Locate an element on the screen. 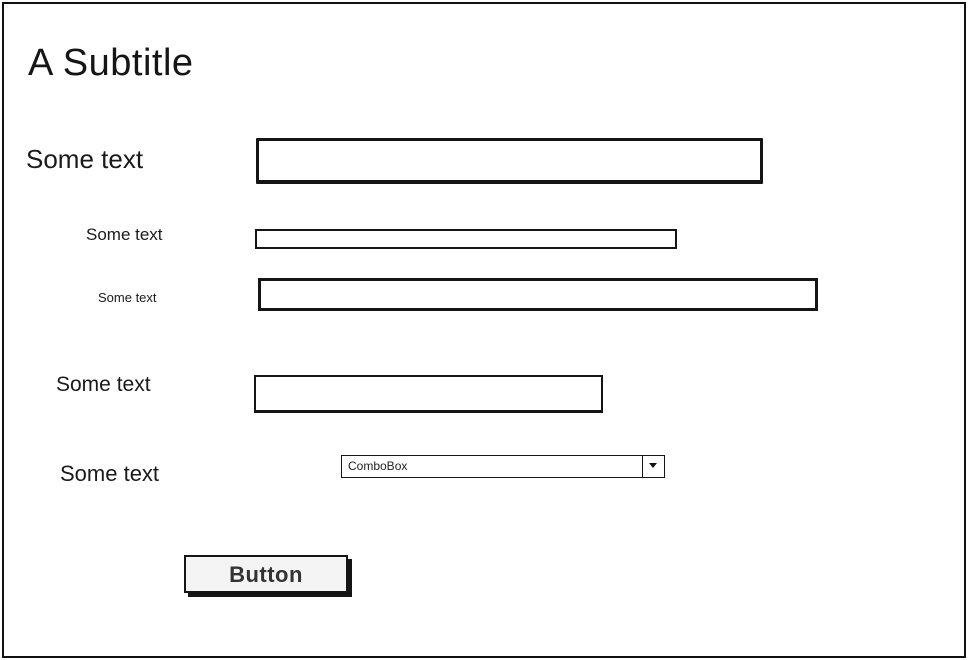 This screenshot has height=660, width=968. field-label-1: Some text is located at coordinates (85, 159).